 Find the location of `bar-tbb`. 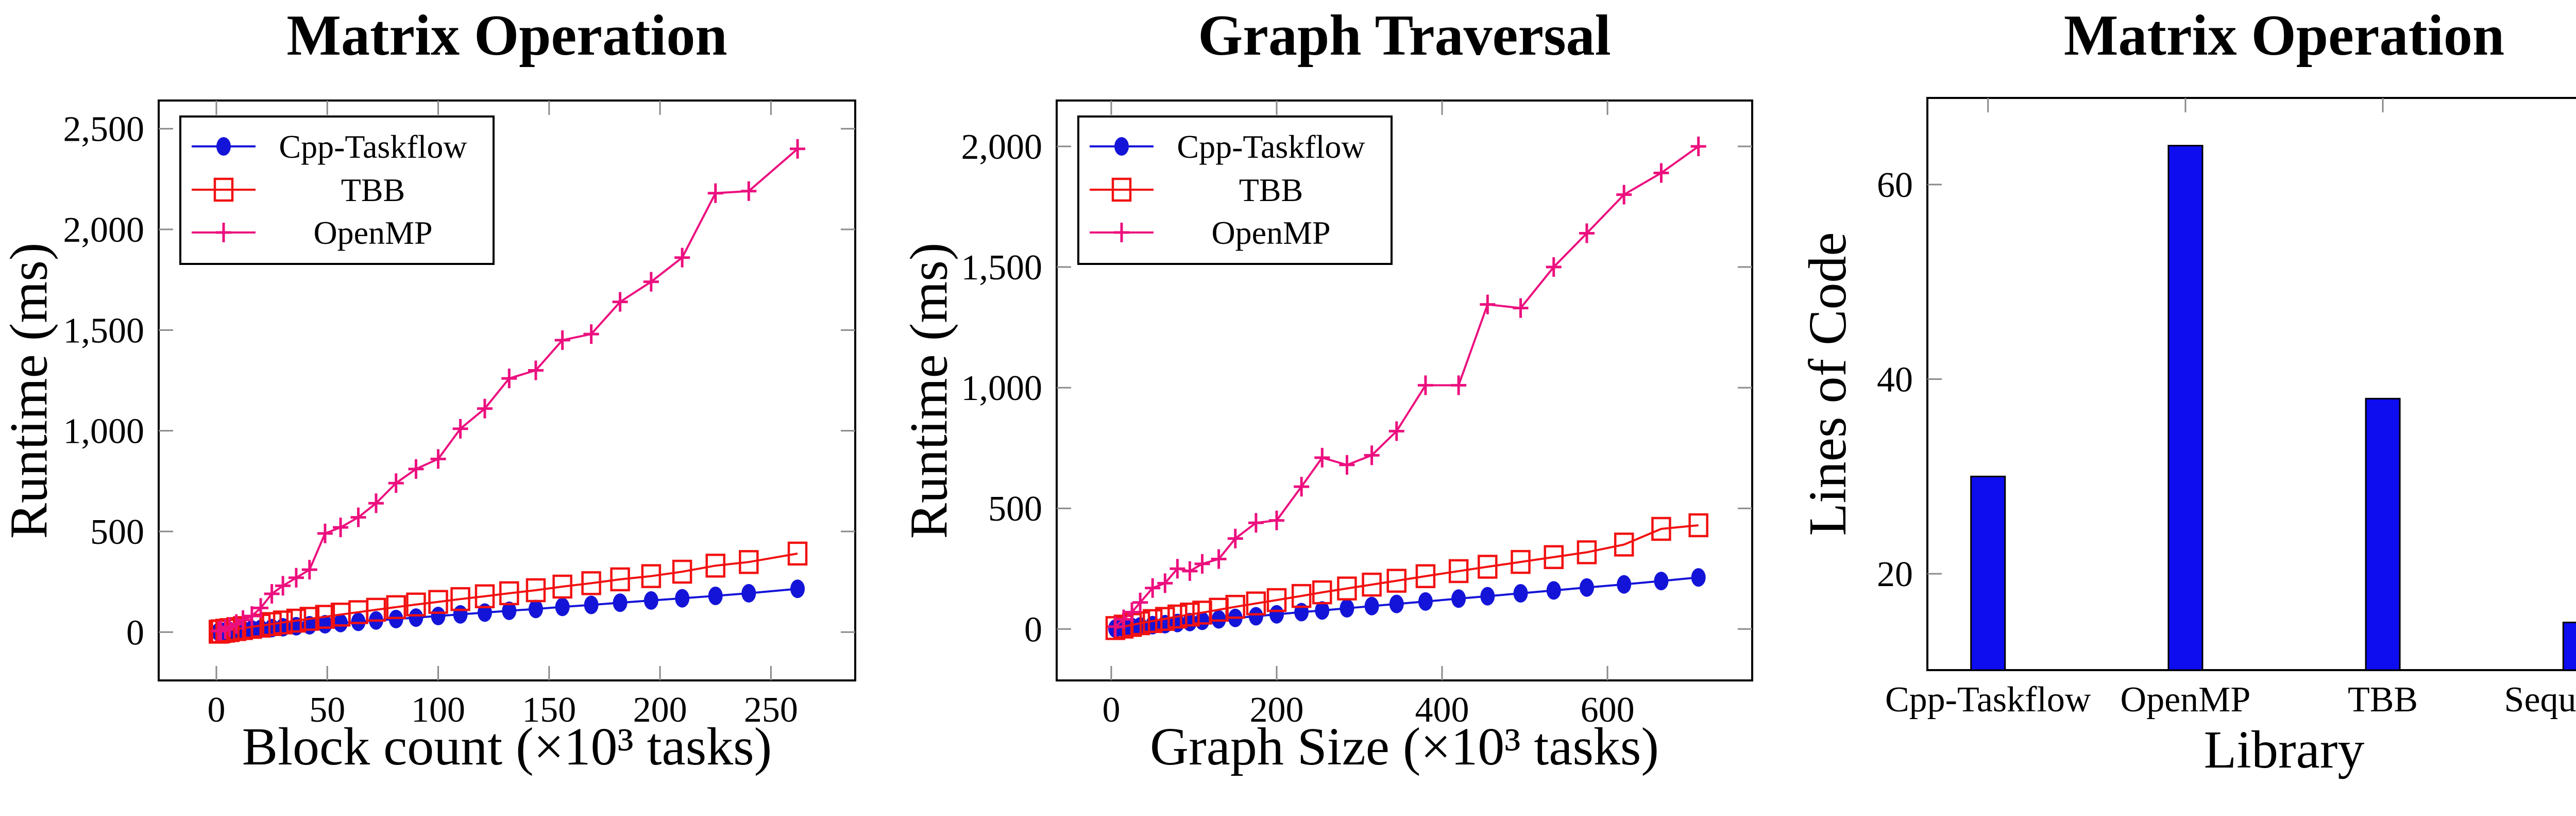

bar-tbb is located at coordinates (2383, 534).